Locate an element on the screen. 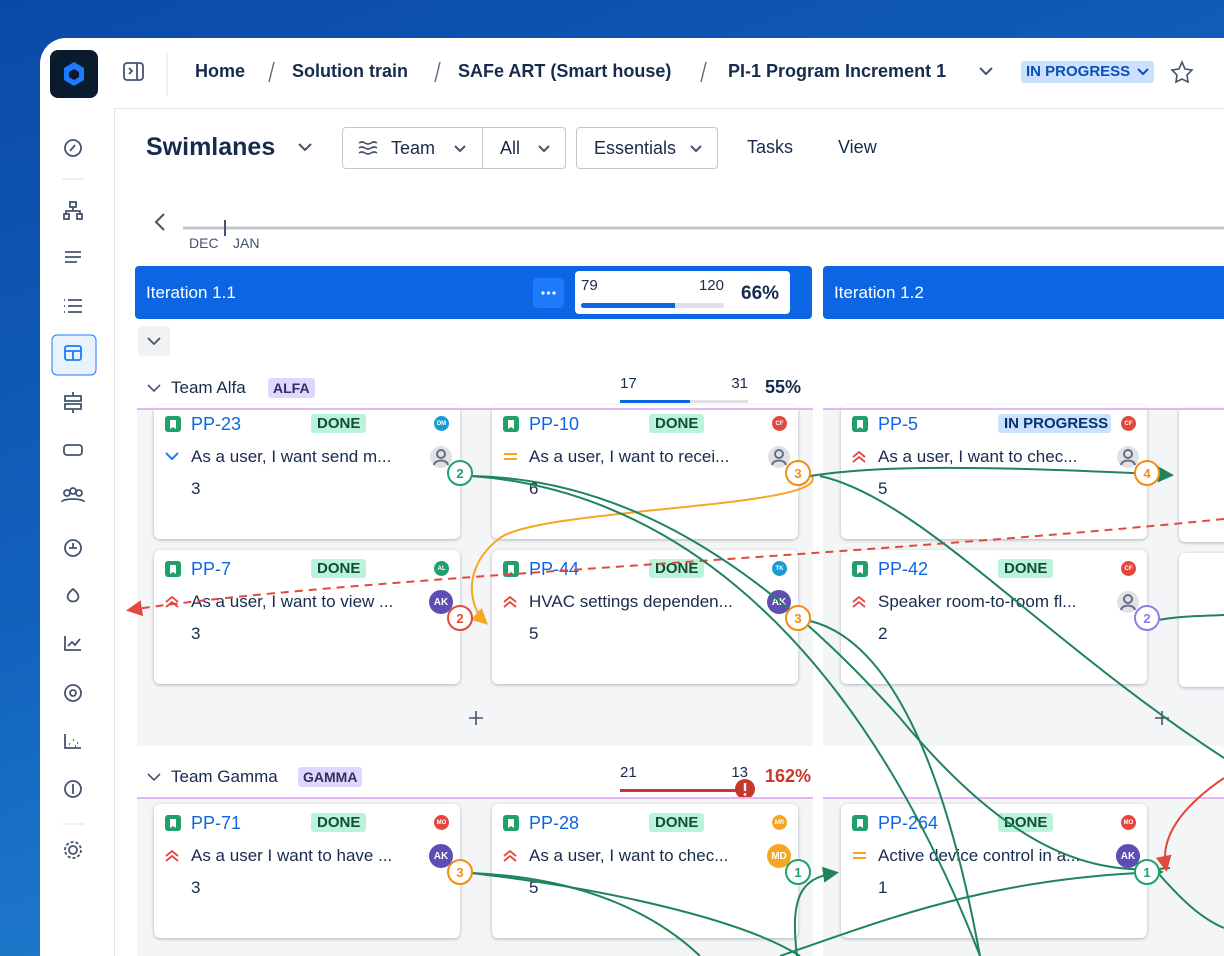 This screenshot has width=1224, height=956. reporter-avatar: AL is located at coordinates (441, 568).